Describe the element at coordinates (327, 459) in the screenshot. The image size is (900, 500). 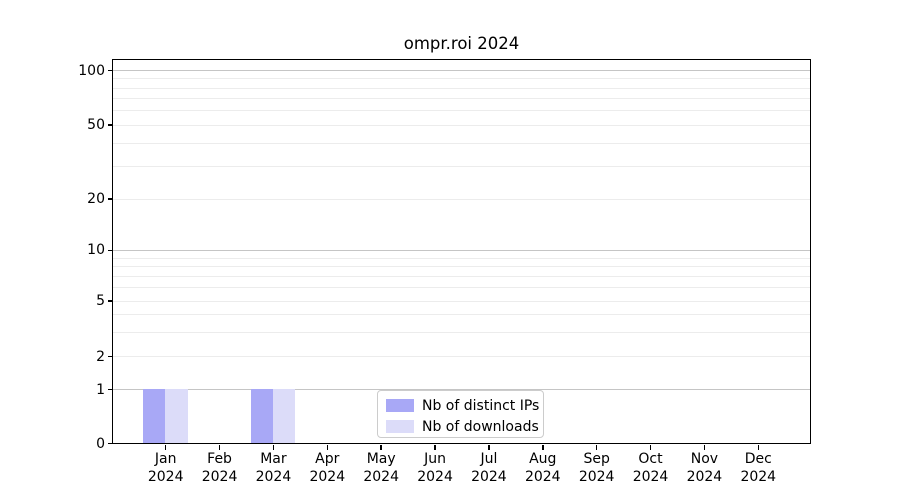
I see `x-tick-month: Apr` at that location.